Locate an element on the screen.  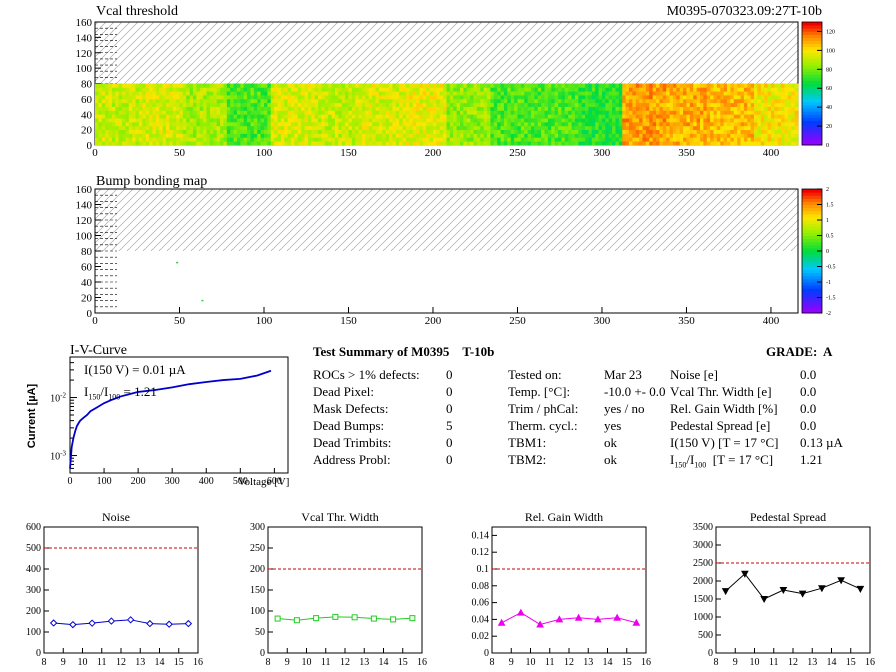
x-tick-label: 15 is located at coordinates (851, 662).